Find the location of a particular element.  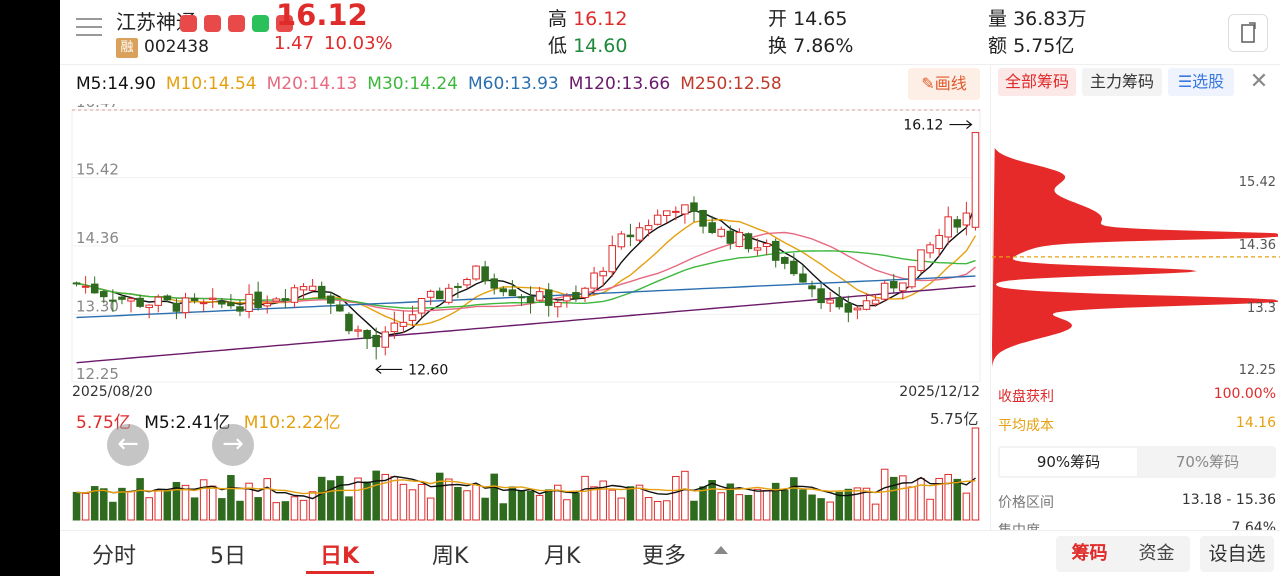

open-value: 14.65 is located at coordinates (820, 19).